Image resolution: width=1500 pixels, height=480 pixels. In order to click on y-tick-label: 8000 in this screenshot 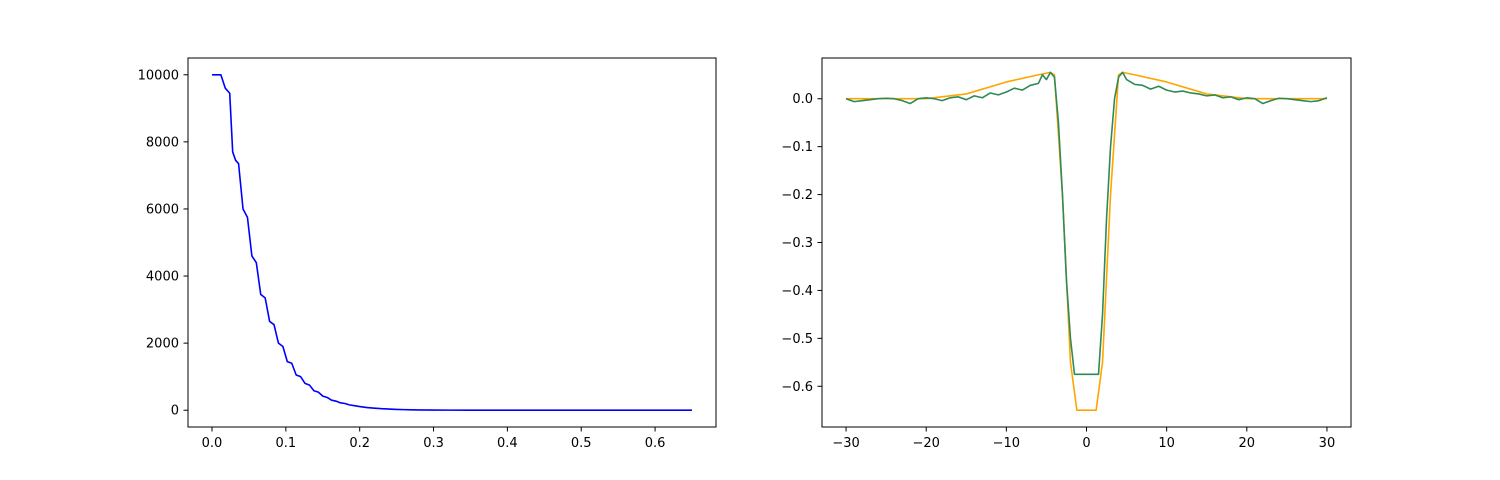, I will do `click(162, 142)`.